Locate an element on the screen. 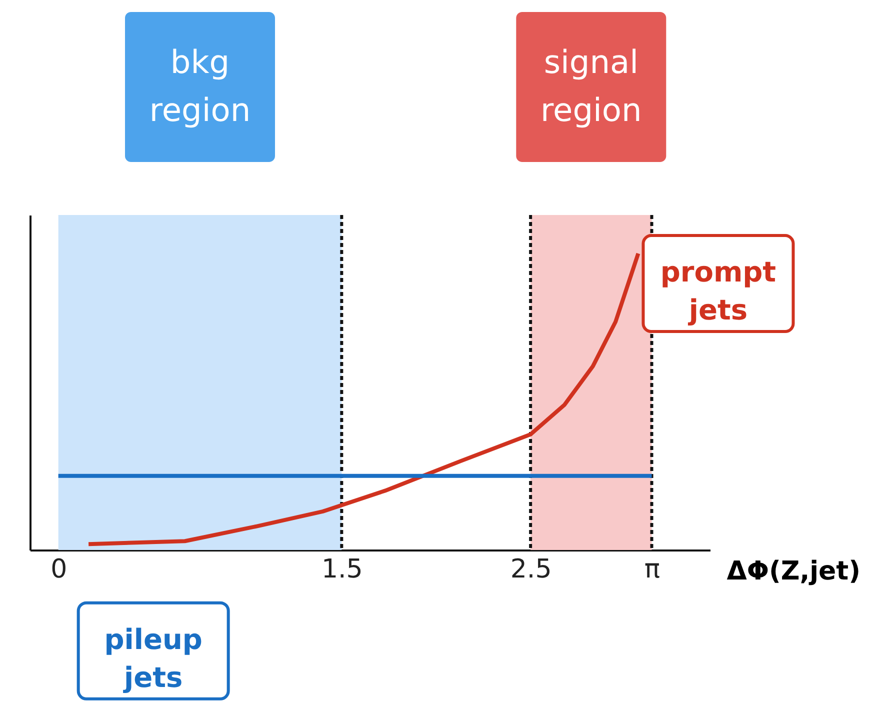  x-tick-label: 0 is located at coordinates (59, 569).